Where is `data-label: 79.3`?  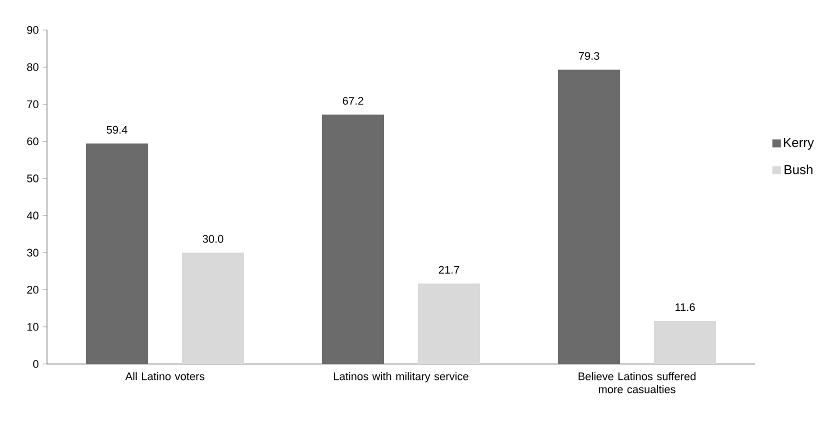
data-label: 79.3 is located at coordinates (589, 56).